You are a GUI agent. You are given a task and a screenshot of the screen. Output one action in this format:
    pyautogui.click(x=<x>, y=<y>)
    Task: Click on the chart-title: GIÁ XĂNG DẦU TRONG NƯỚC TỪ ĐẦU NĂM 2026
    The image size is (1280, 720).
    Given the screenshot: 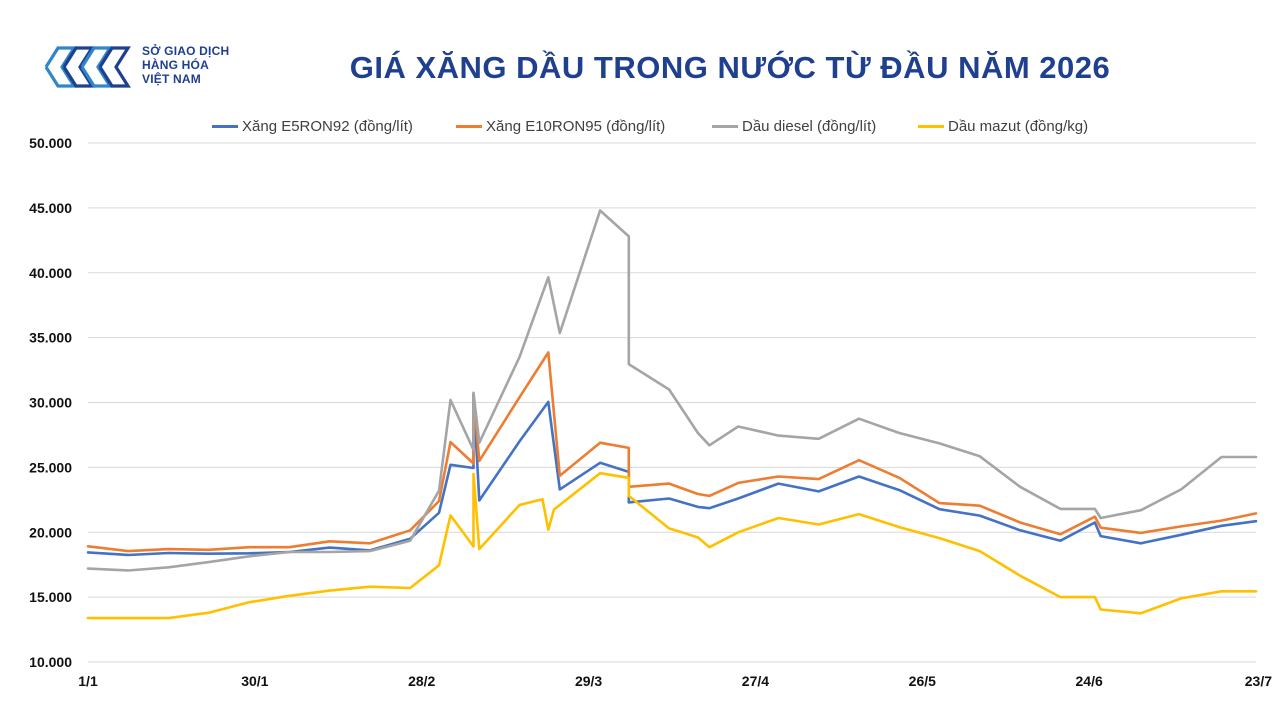 What is the action you would take?
    pyautogui.click(x=730, y=67)
    